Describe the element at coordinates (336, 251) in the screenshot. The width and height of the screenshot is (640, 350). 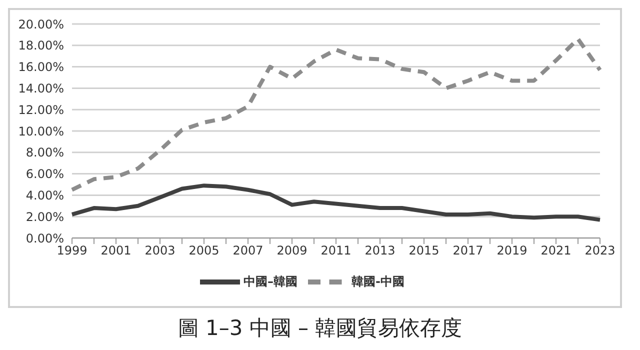
I see `x-tick-label: 2011` at that location.